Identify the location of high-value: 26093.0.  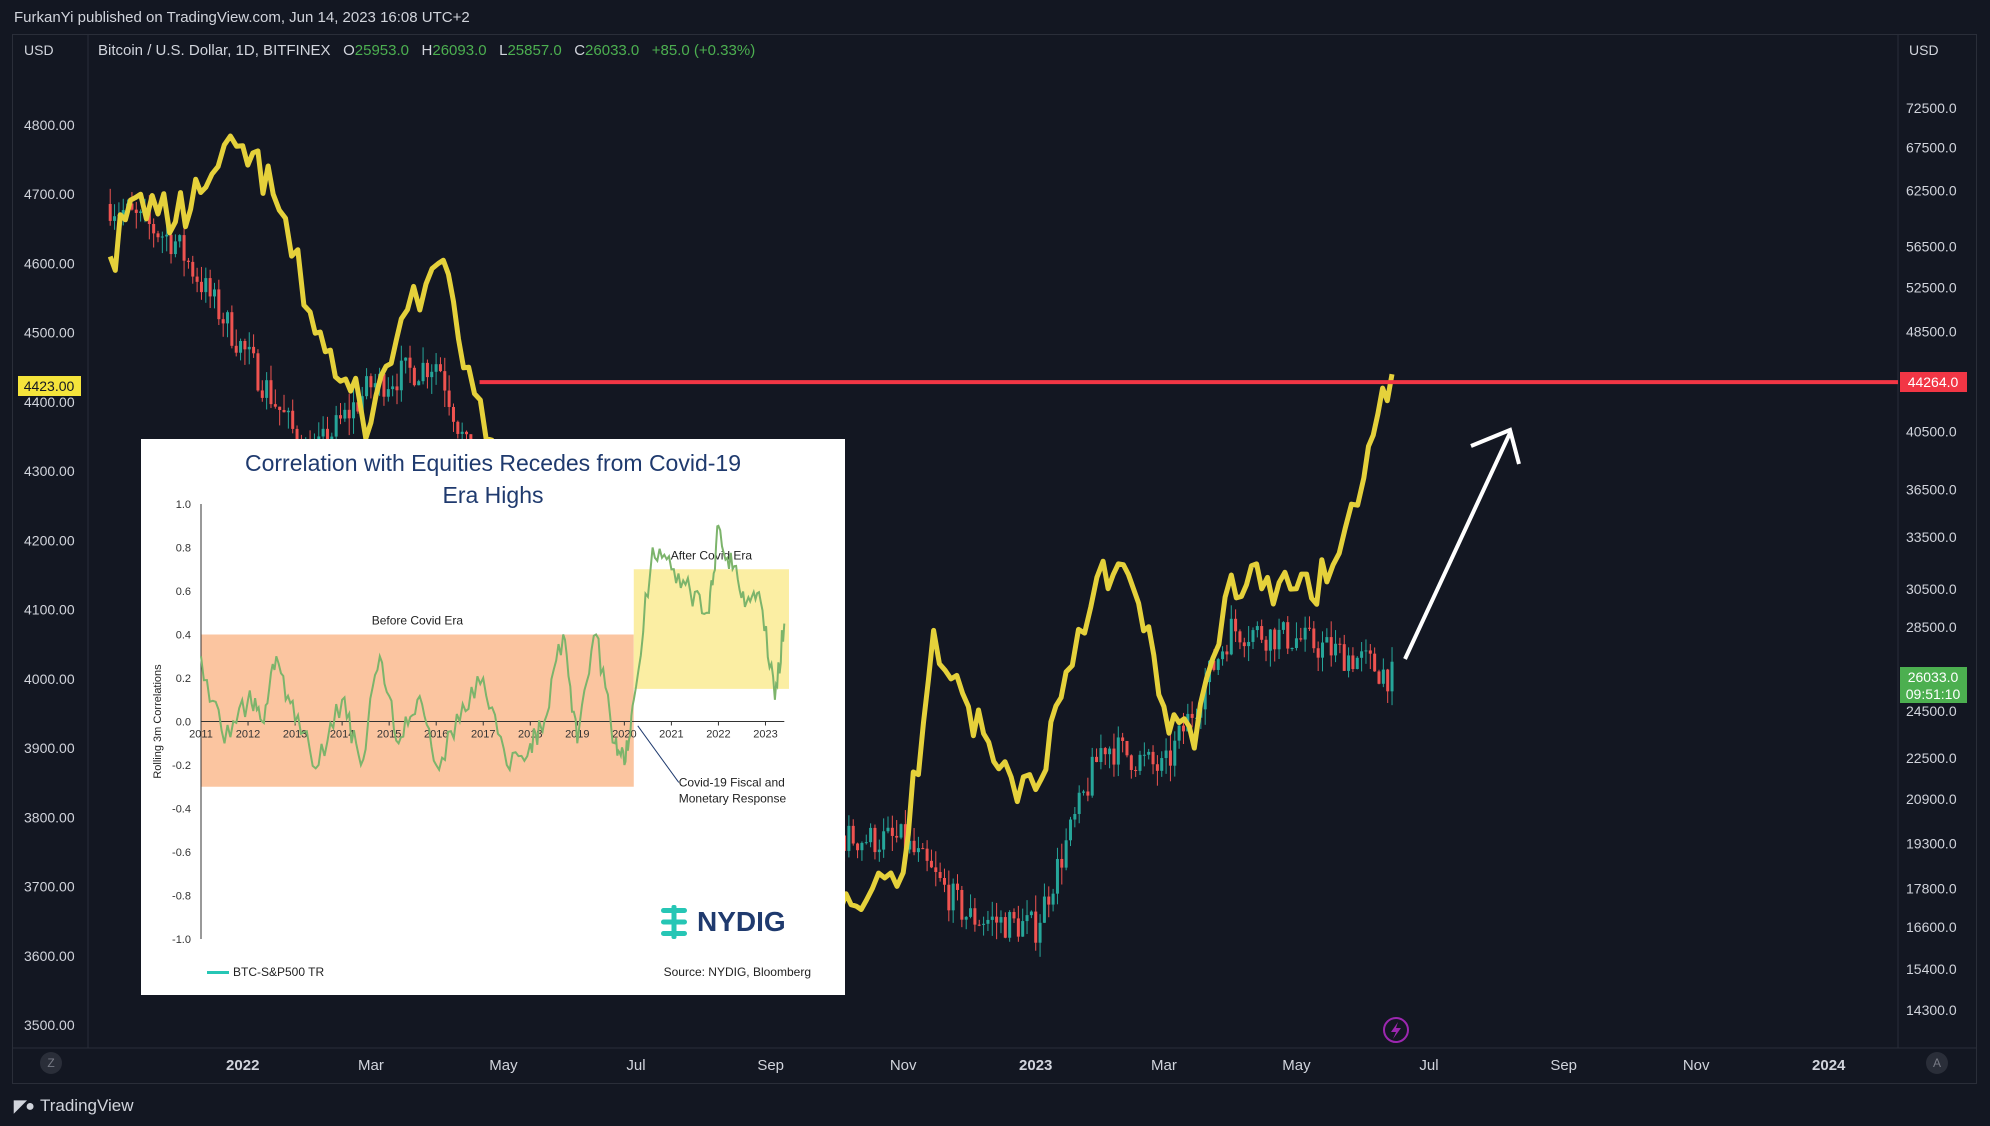
(459, 50).